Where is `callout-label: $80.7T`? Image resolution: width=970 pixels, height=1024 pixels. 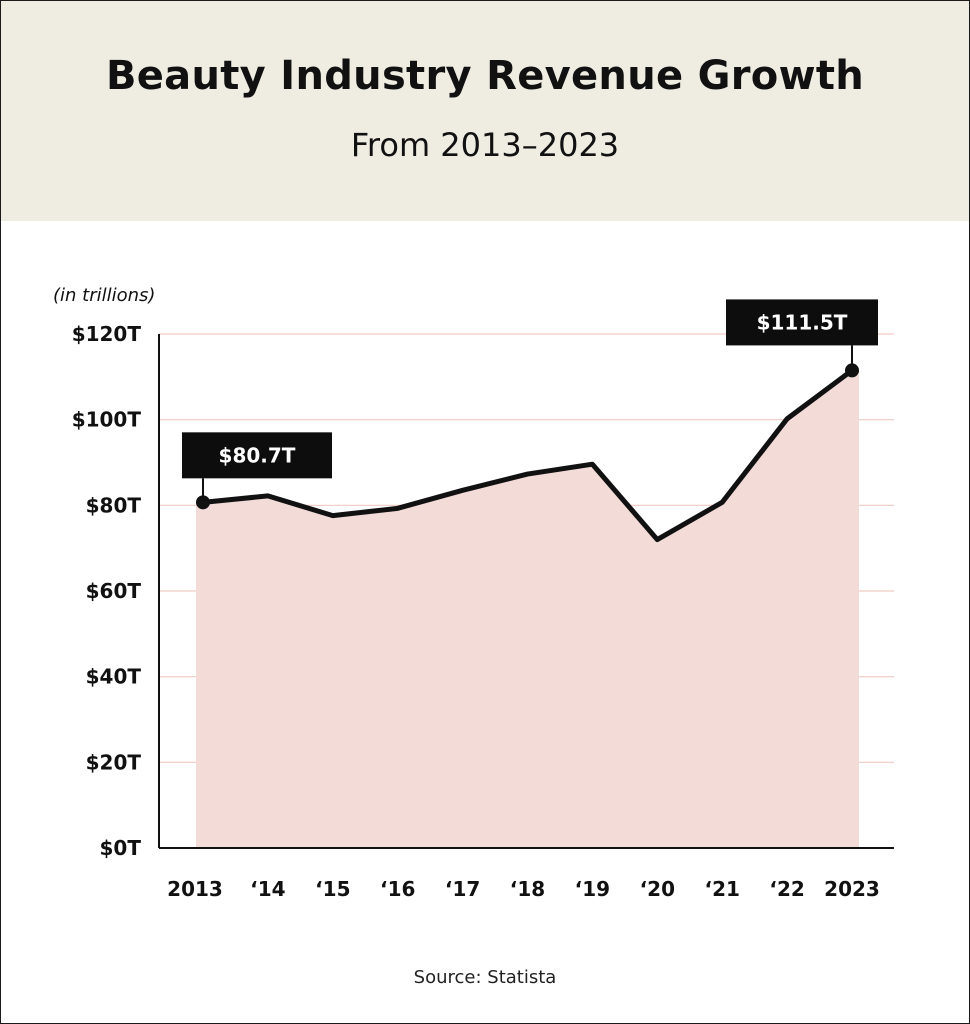 callout-label: $80.7T is located at coordinates (257, 455).